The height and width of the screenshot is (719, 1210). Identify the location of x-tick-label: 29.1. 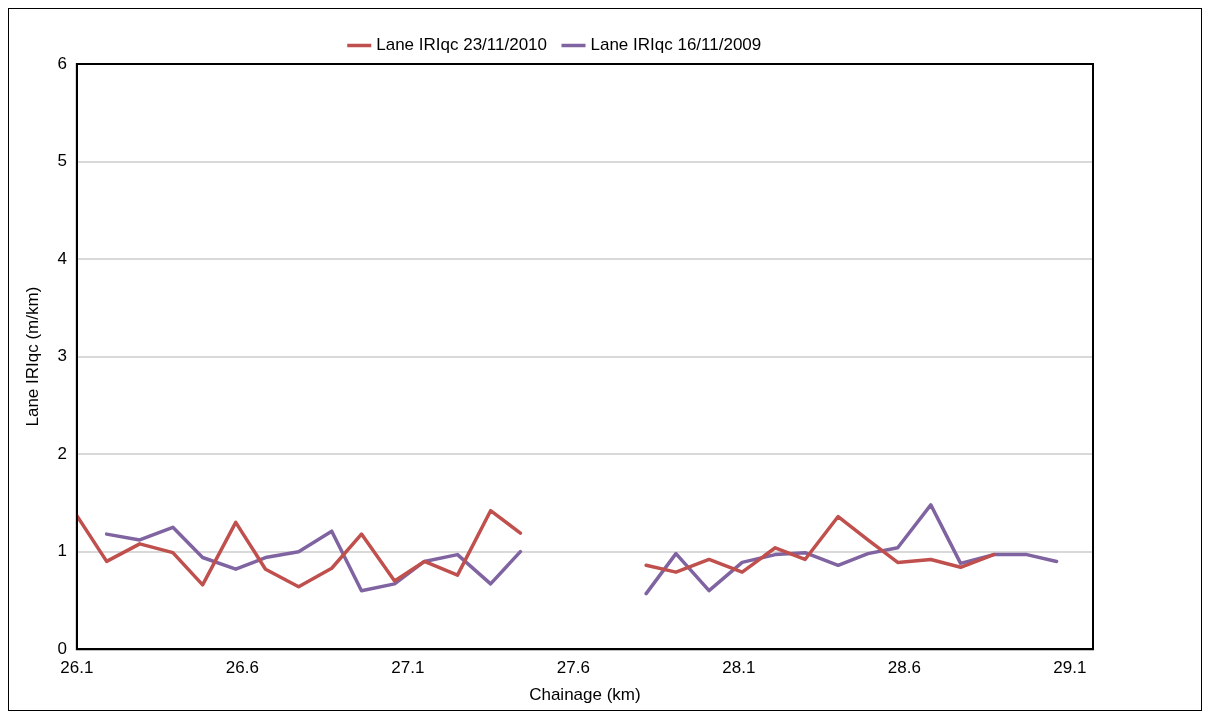
(1070, 668).